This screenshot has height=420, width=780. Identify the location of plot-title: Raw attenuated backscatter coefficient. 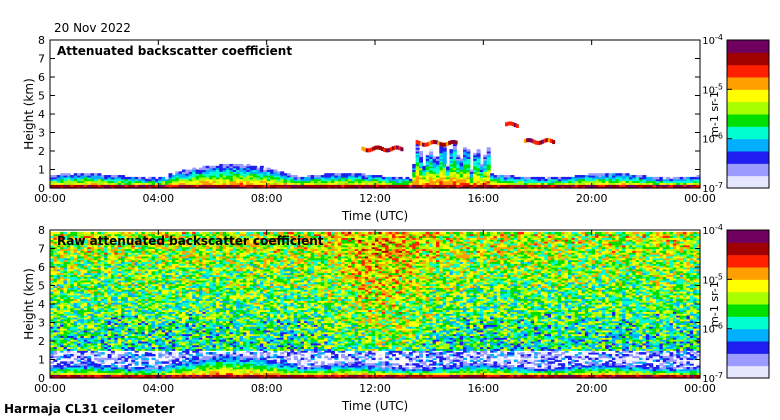
(190, 241).